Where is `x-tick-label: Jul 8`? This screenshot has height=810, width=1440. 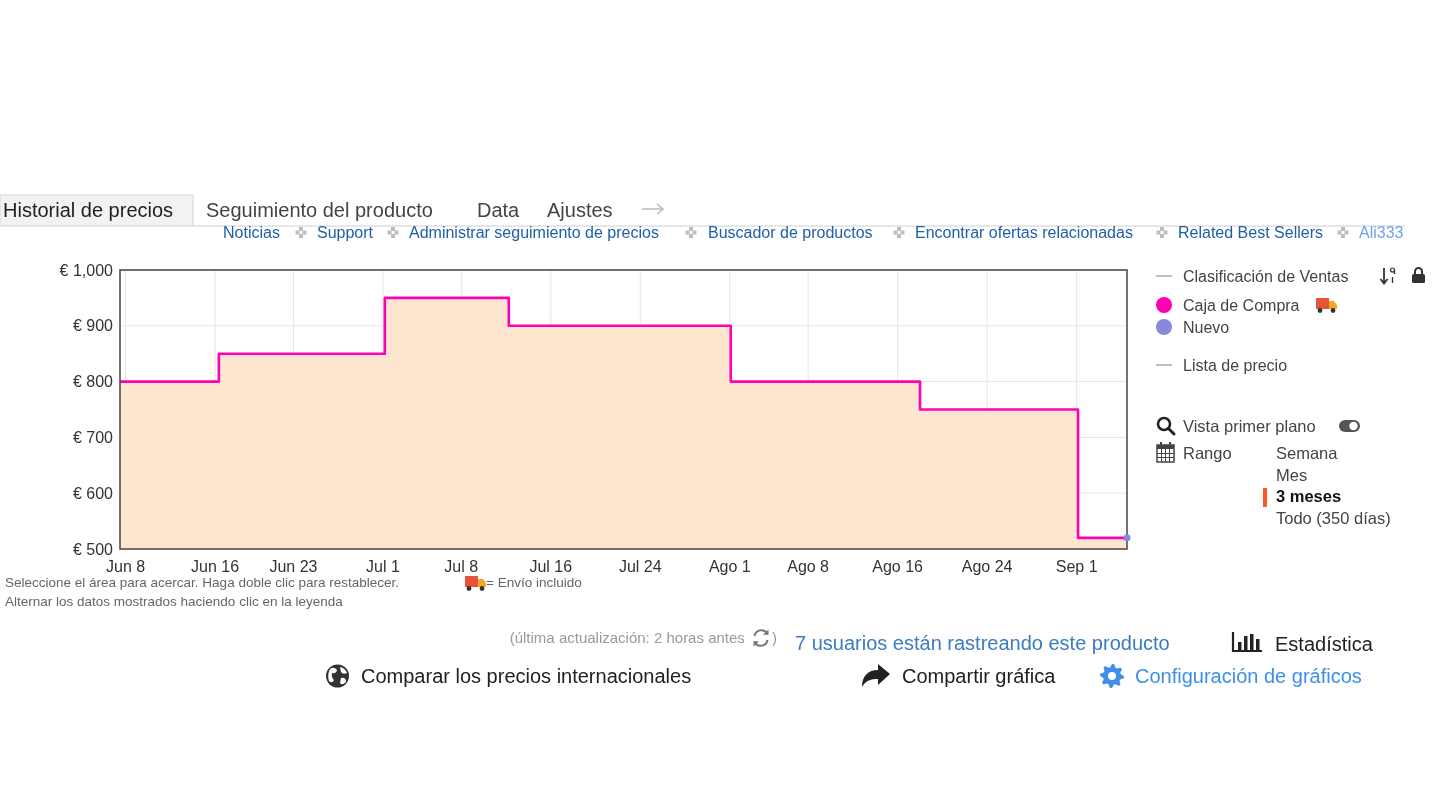 x-tick-label: Jul 8 is located at coordinates (461, 566).